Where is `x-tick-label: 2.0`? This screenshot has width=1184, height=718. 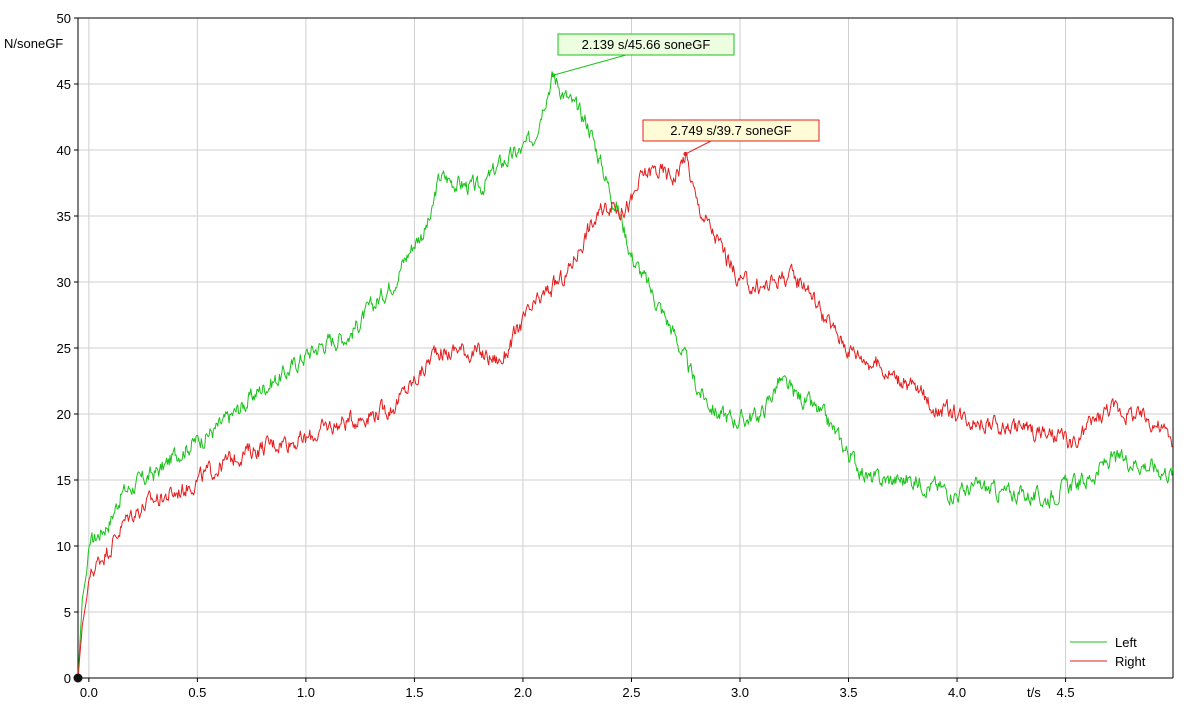
x-tick-label: 2.0 is located at coordinates (523, 692).